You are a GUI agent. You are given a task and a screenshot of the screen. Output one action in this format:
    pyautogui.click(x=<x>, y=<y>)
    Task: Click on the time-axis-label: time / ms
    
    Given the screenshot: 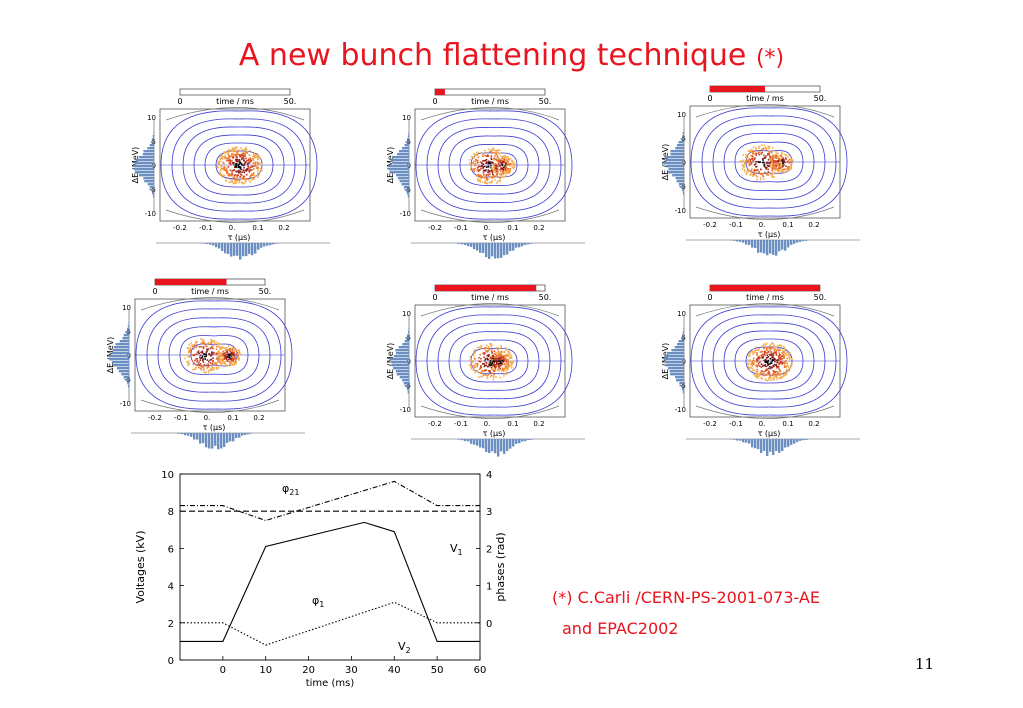 What is the action you would take?
    pyautogui.click(x=765, y=297)
    